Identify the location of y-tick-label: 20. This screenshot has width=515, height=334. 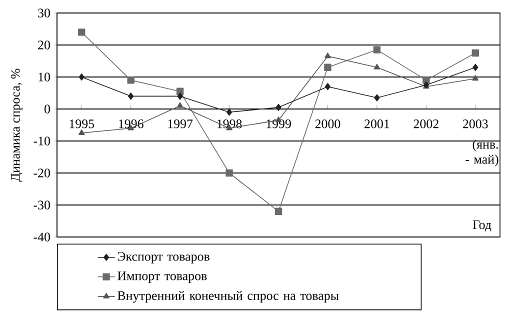
(44, 45).